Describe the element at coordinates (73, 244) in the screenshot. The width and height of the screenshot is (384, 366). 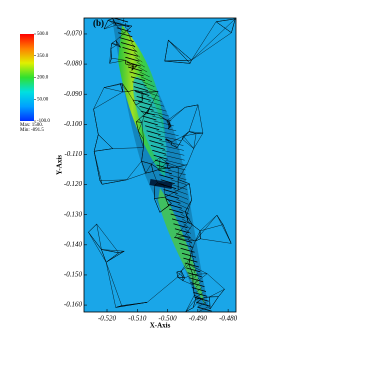
I see `y-tick-label: -0.140` at that location.